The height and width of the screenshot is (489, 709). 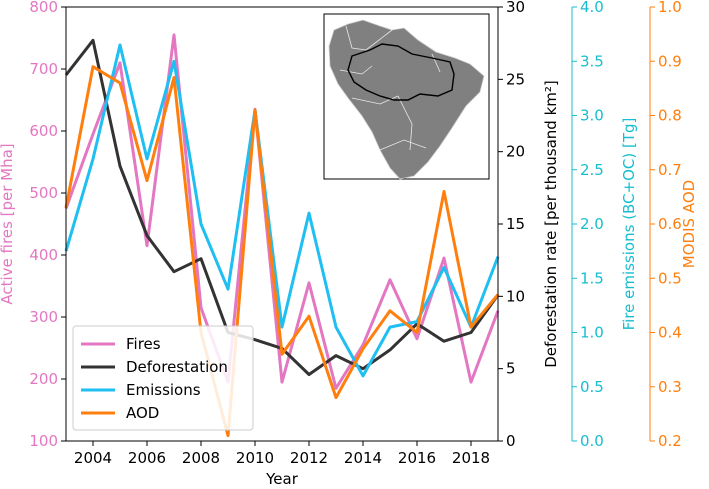 I want to click on fires-tick-label: 500, so click(x=43, y=193).